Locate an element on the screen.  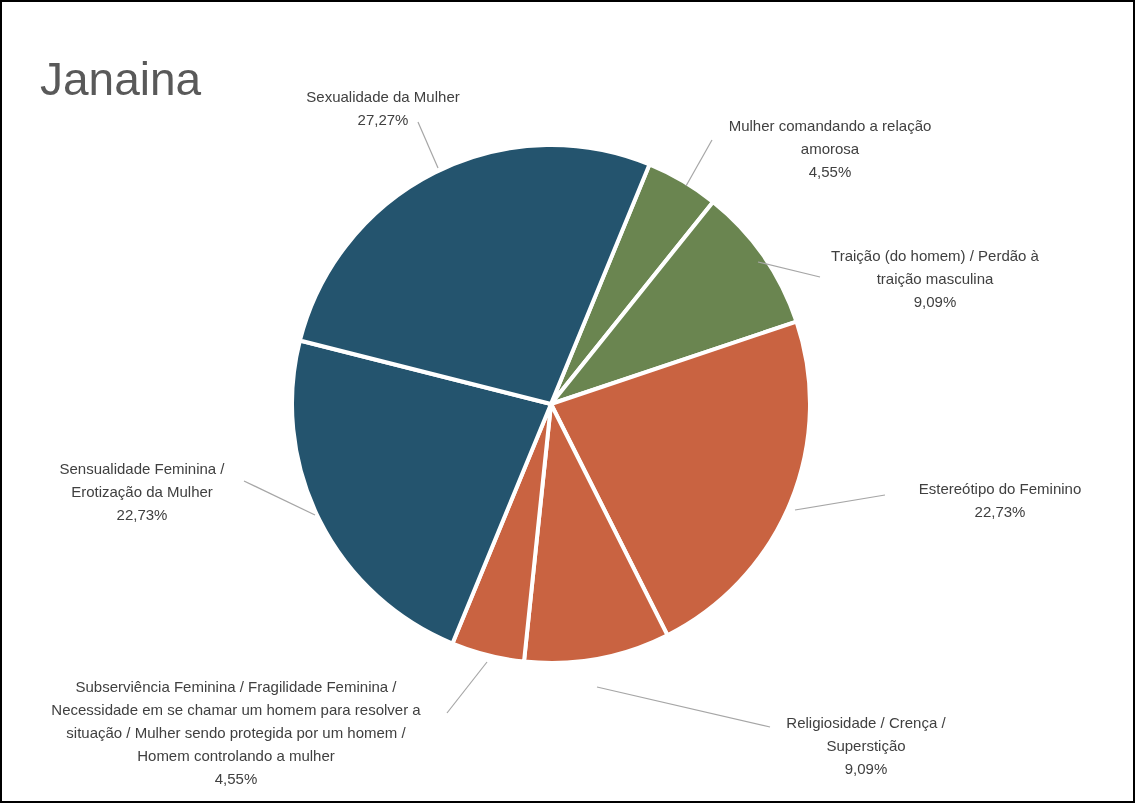
data-label: 27,27% is located at coordinates (383, 119).